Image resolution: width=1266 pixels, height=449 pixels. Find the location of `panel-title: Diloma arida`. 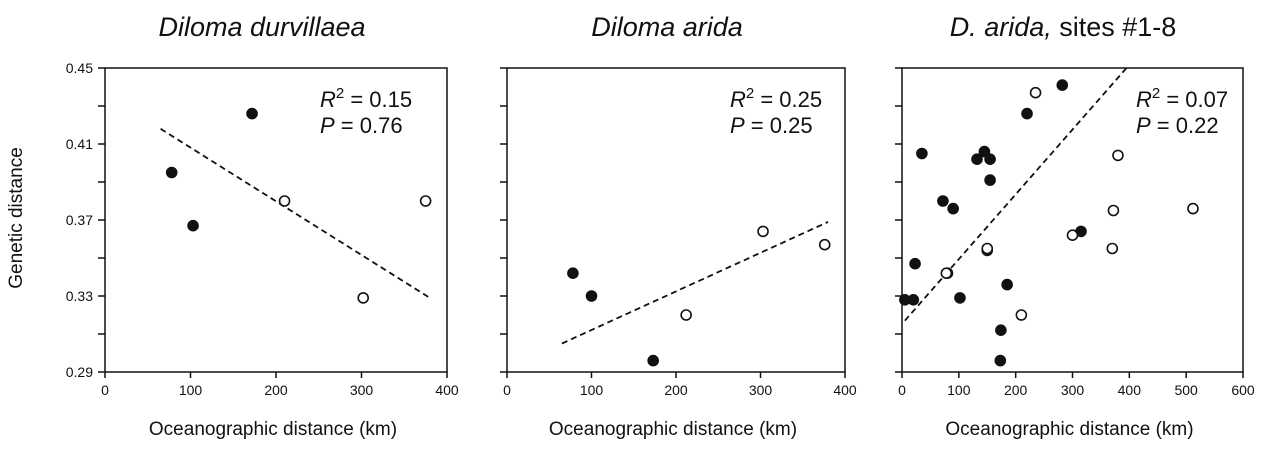

panel-title: Diloma arida is located at coordinates (667, 27).